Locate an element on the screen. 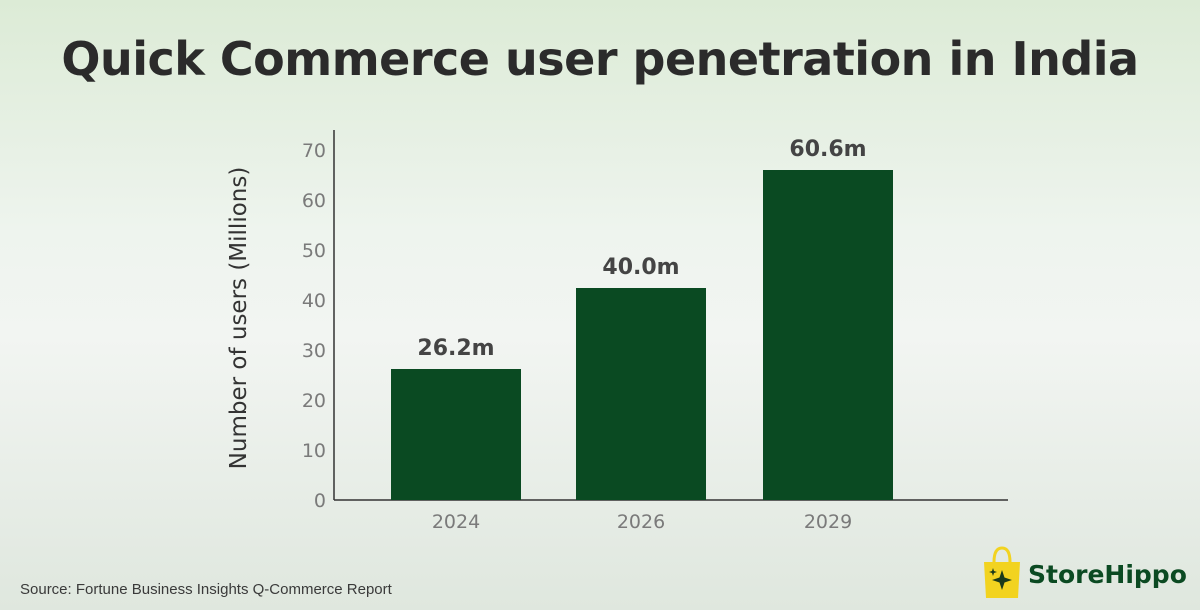 This screenshot has height=610, width=1200. data-label-2024: 26.2m is located at coordinates (455, 348).